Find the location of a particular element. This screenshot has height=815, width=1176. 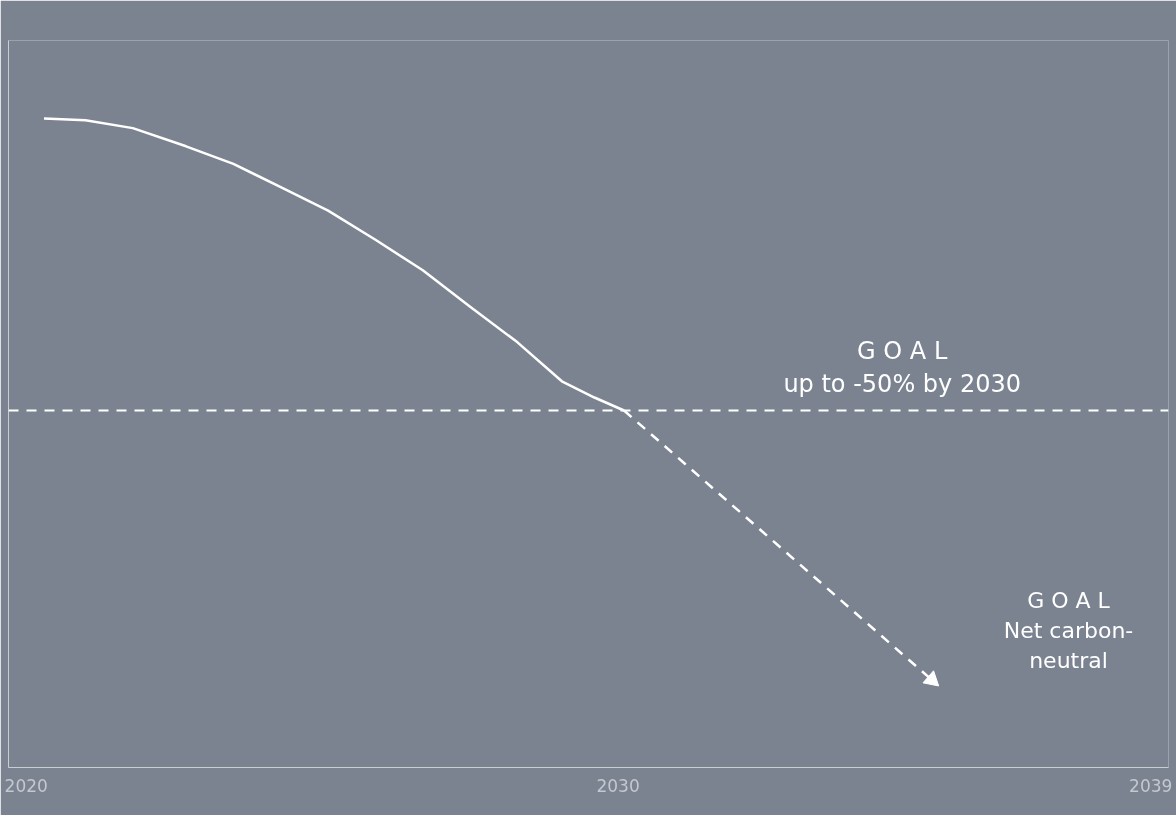

annotation: G O A L up to -50% by 2030 is located at coordinates (902, 367).